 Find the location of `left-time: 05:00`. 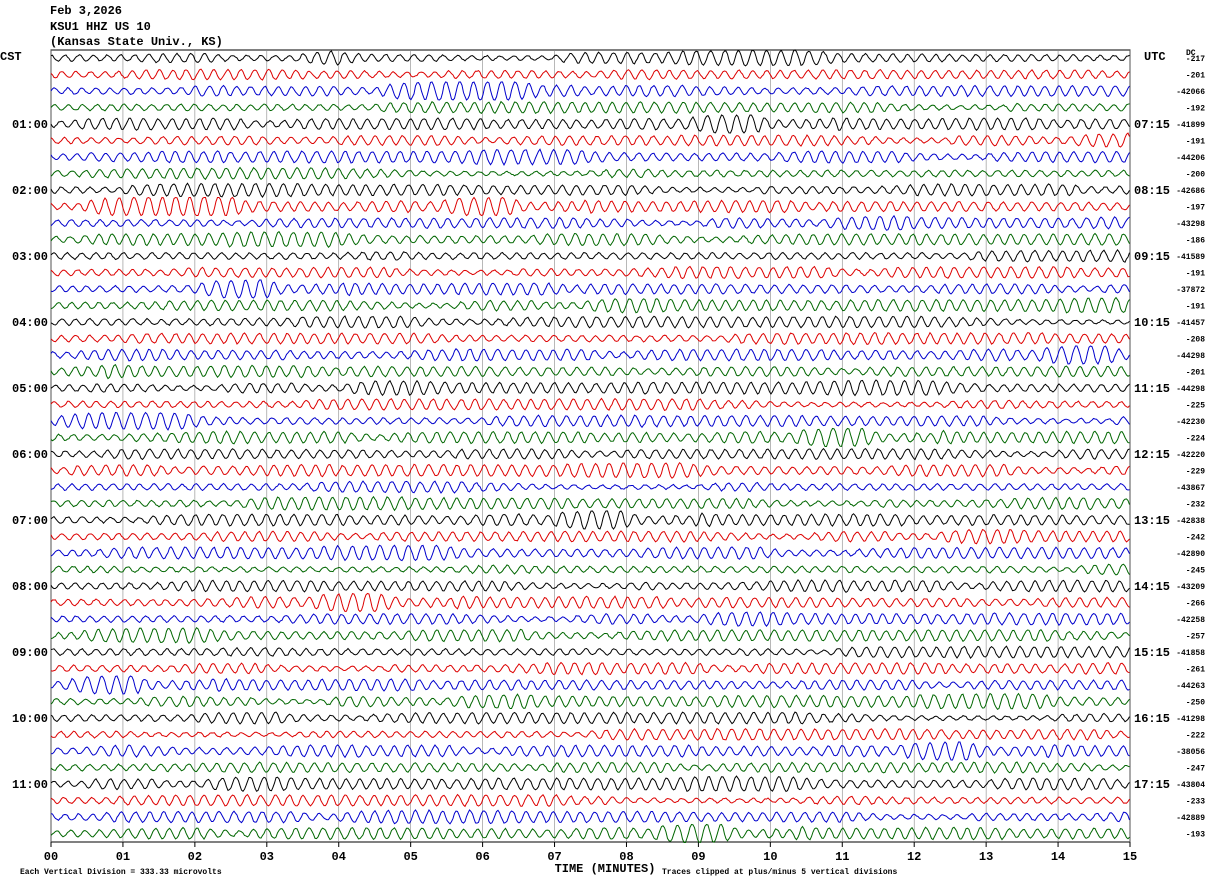

left-time: 05:00 is located at coordinates (30, 389).